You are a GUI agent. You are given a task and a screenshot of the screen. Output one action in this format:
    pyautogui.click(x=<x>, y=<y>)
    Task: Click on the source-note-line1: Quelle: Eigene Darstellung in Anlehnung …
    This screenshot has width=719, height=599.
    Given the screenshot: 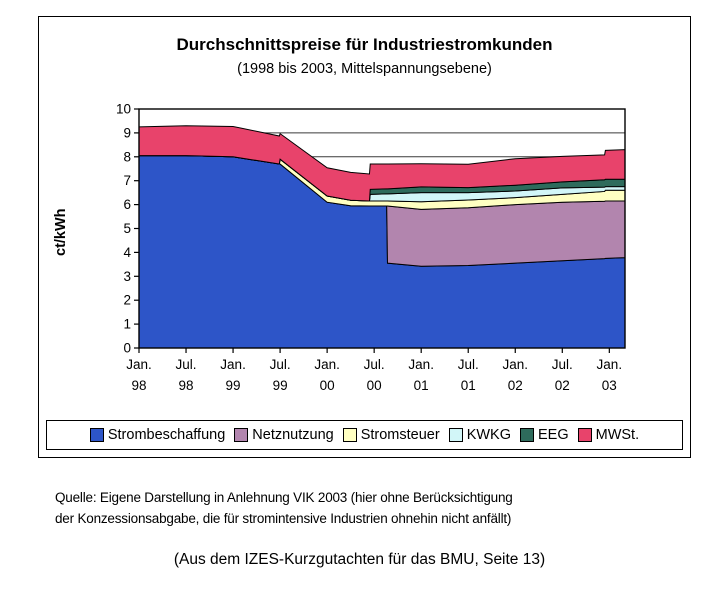 What is the action you would take?
    pyautogui.click(x=284, y=497)
    